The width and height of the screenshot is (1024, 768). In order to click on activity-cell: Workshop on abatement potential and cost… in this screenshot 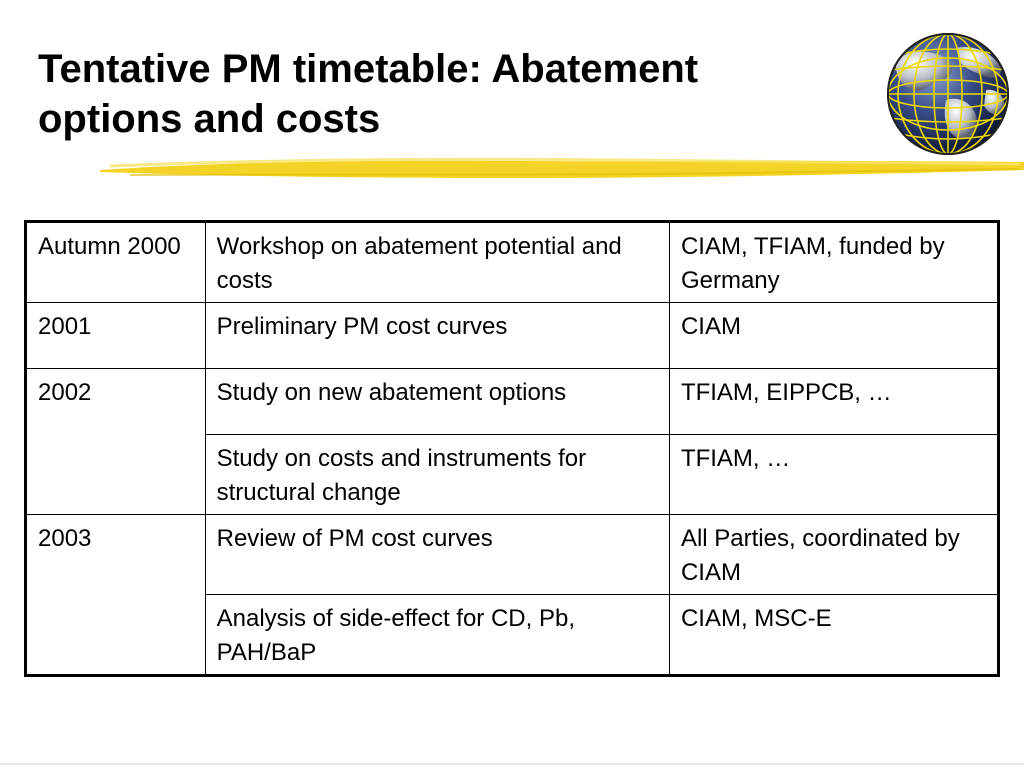, I will do `click(437, 262)`.